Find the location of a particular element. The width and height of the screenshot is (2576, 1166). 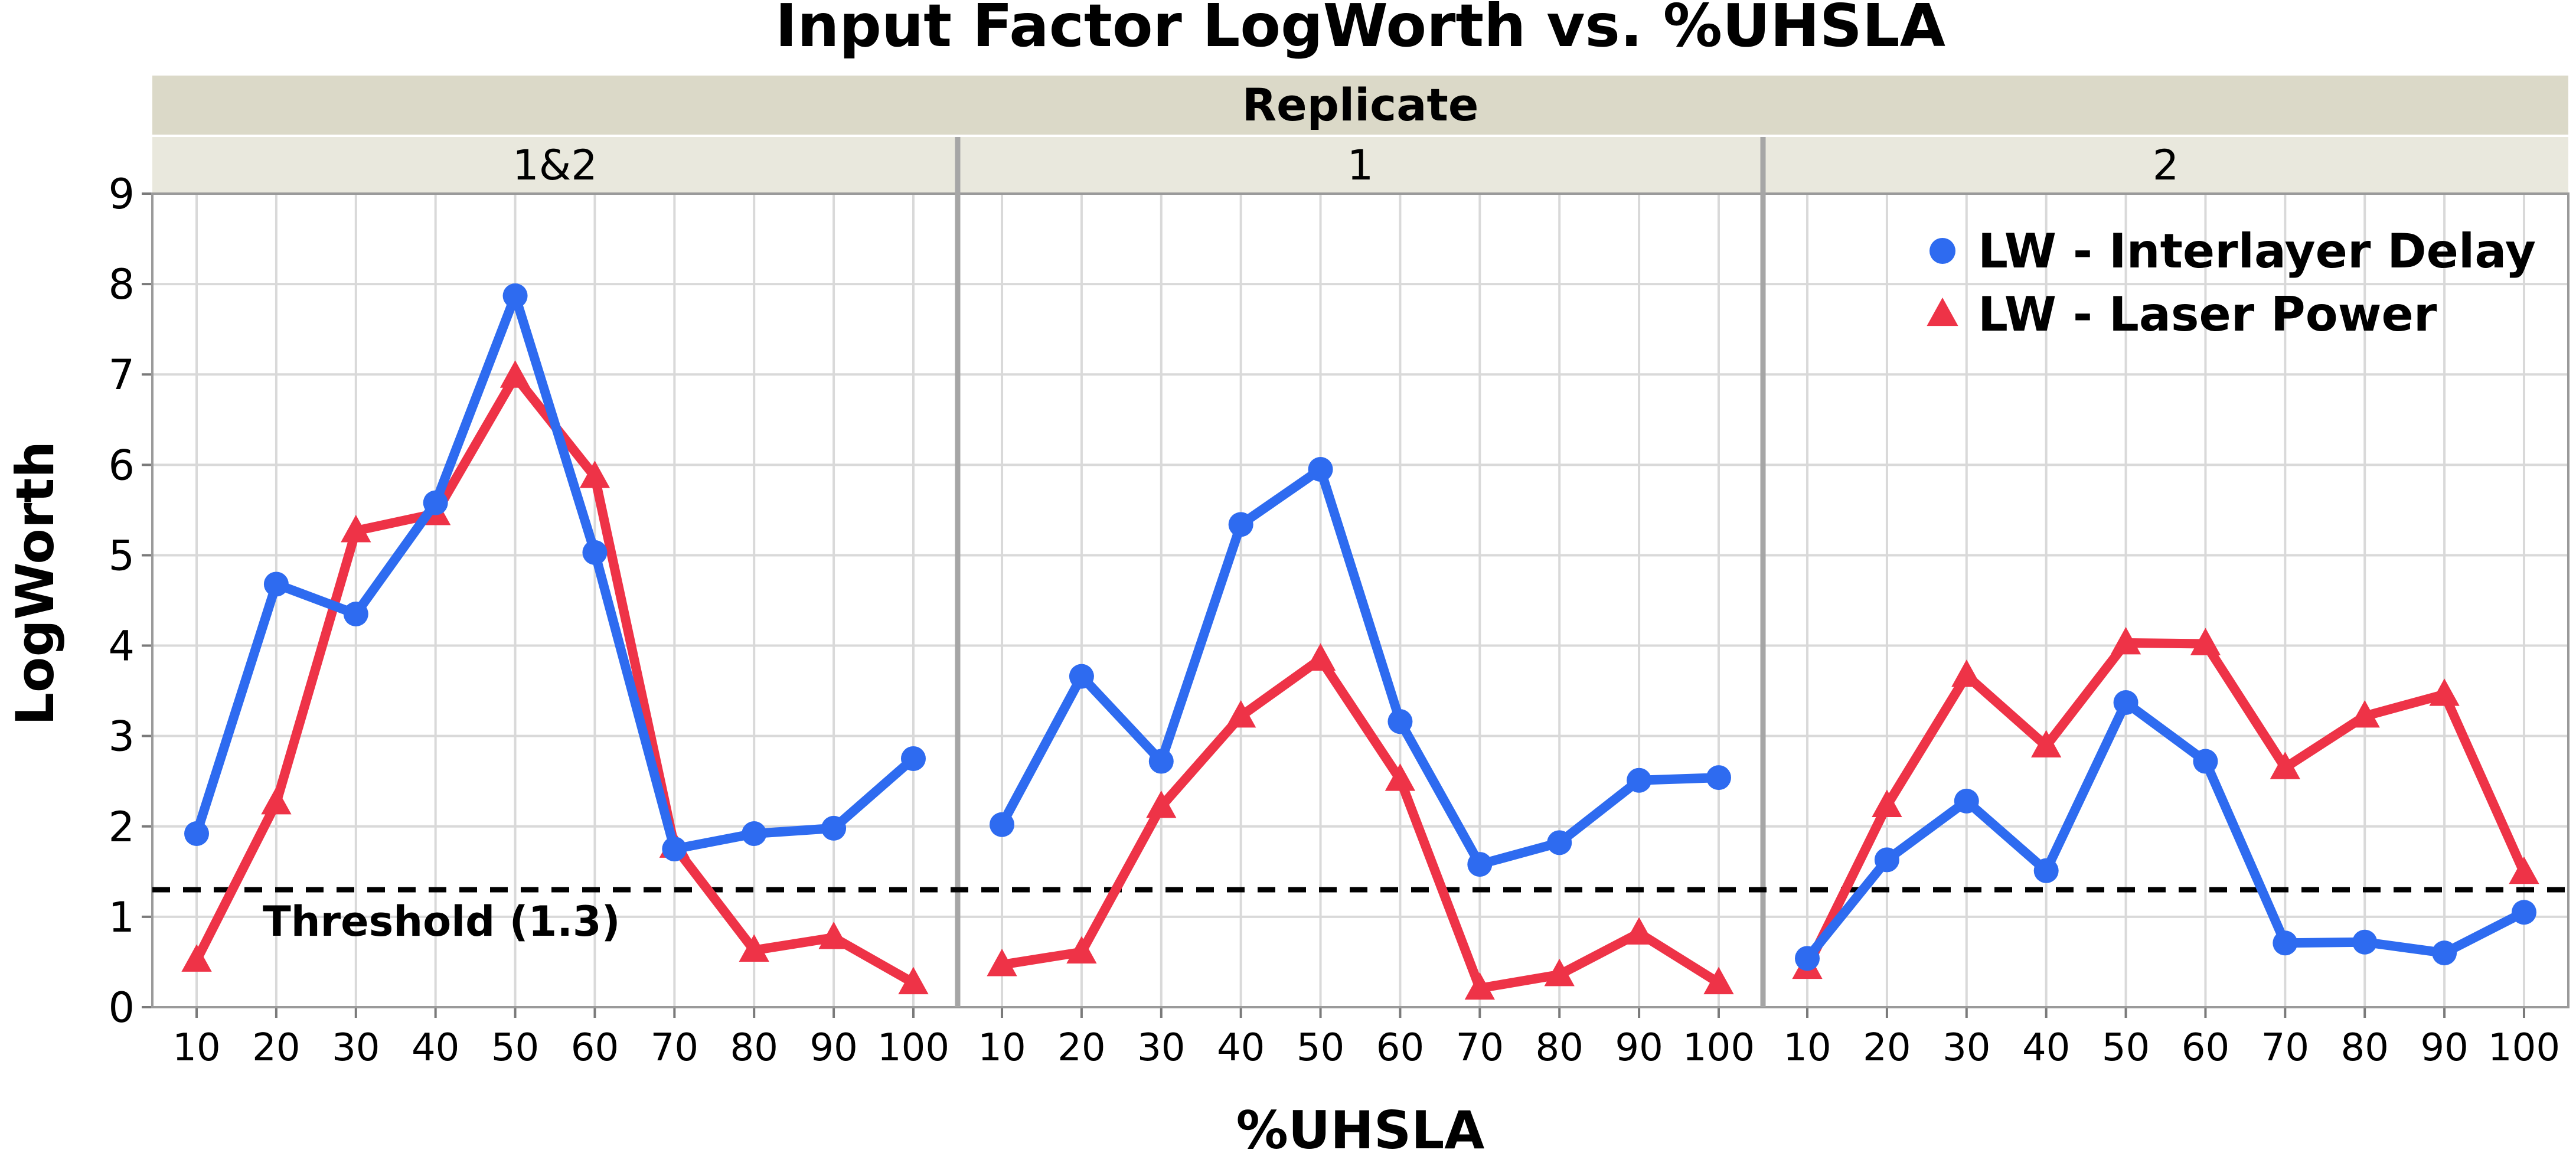

y-tick-label: 8 is located at coordinates (121, 284).